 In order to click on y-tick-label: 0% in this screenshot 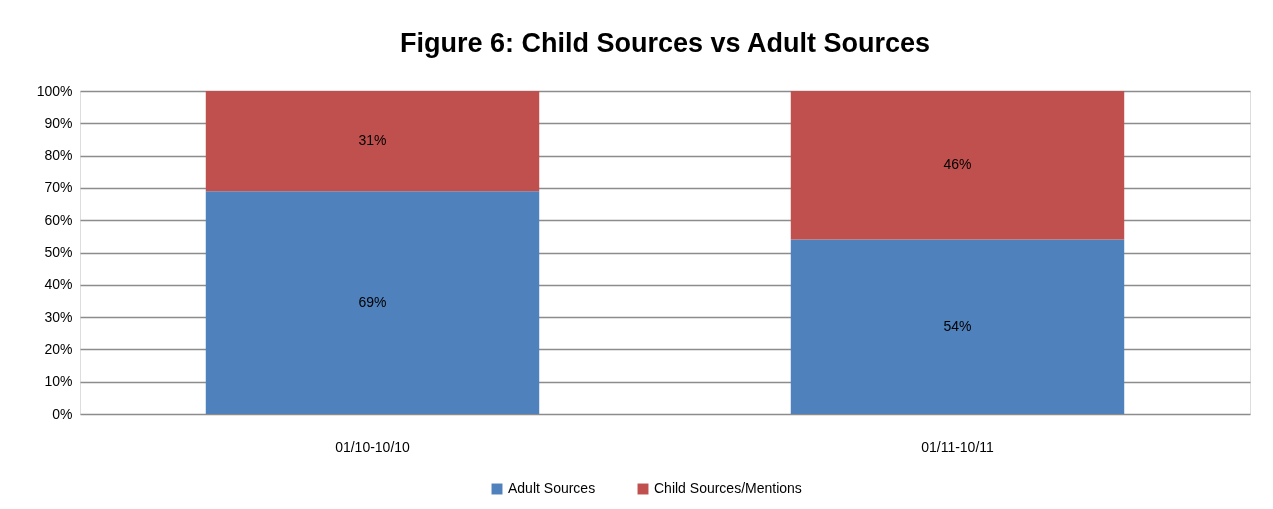, I will do `click(62, 413)`.